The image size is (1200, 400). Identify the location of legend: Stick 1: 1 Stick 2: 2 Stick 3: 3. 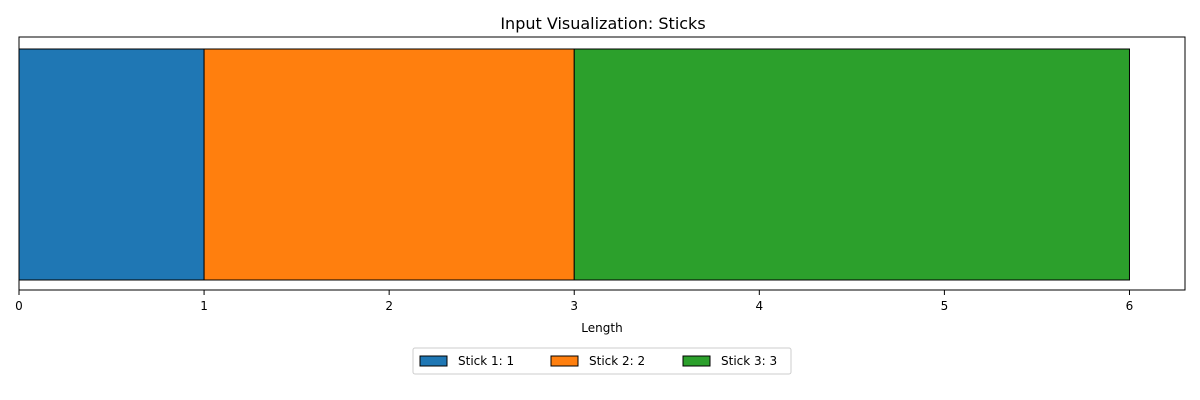
(602, 361).